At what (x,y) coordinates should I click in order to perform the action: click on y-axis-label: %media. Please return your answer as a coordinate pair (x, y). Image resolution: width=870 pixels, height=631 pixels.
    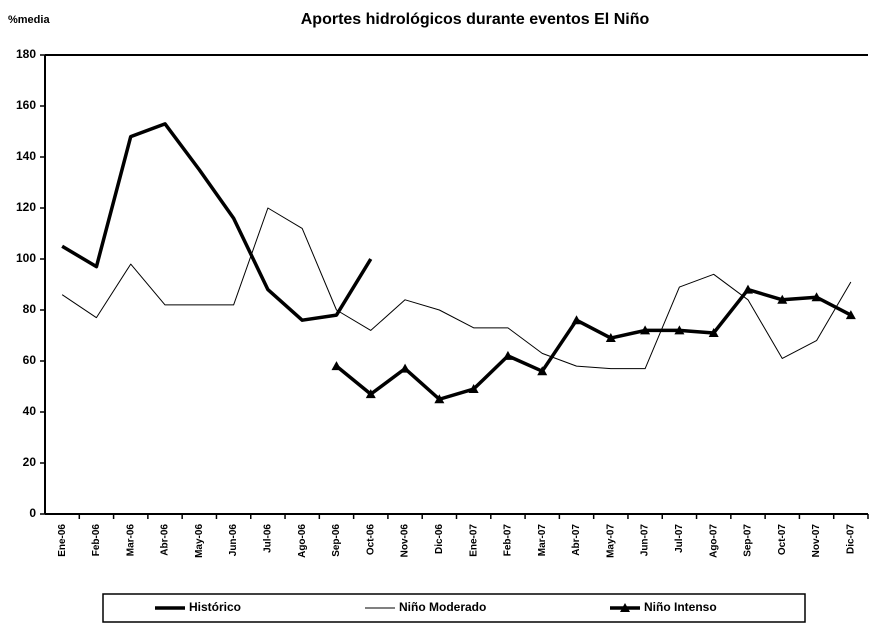
    Looking at the image, I should click on (29, 20).